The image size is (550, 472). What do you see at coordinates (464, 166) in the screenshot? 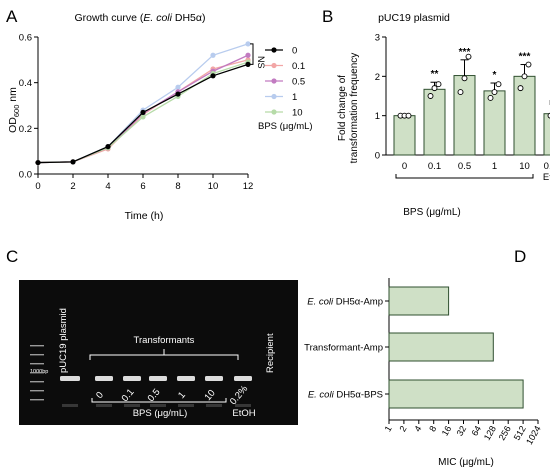
I see `category-label: 0.5` at bounding box center [464, 166].